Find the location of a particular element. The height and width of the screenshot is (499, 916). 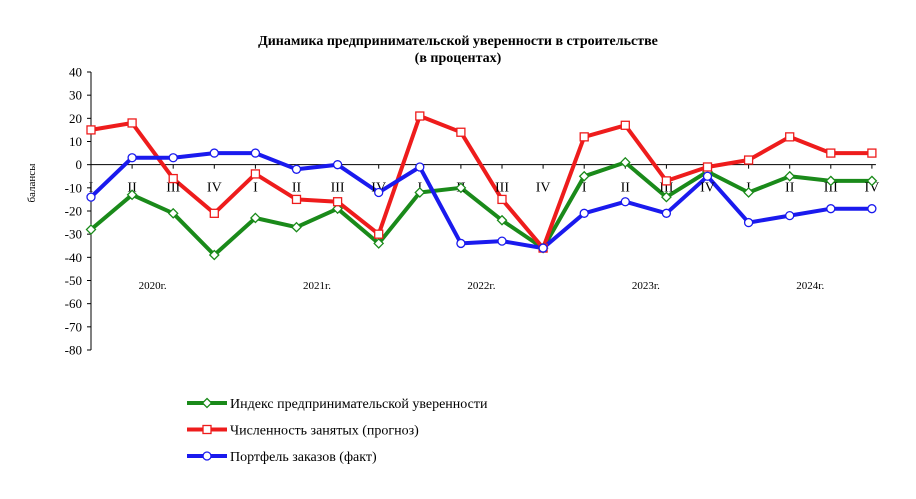

y-tick-label: 20 is located at coordinates (75, 118).